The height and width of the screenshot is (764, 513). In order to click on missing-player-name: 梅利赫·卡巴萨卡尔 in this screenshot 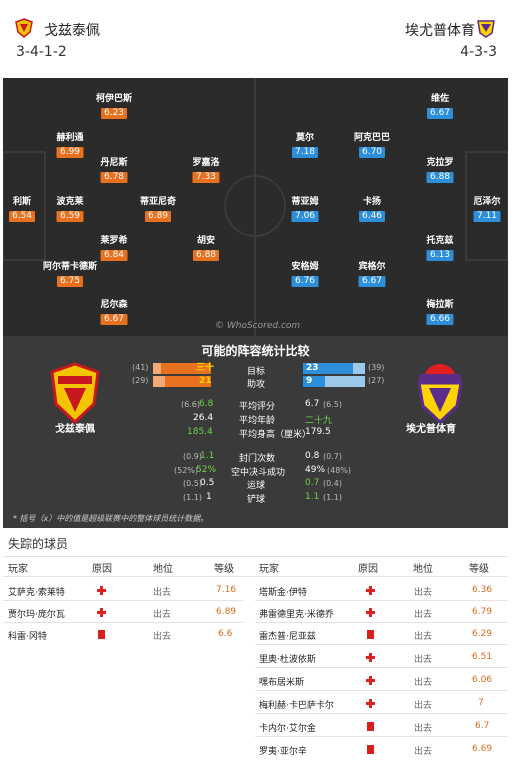, I will do `click(296, 706)`.